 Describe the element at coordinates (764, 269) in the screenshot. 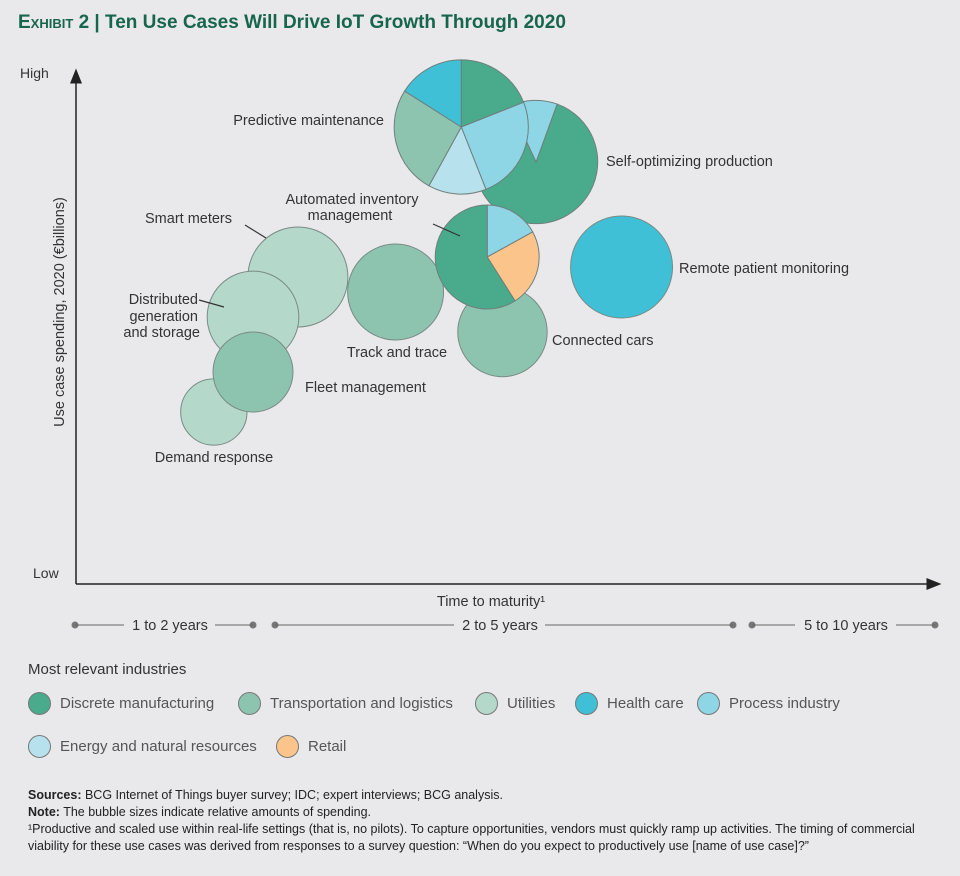

I see `label-remote-patient-monitoring: Remote patient monitoring` at that location.